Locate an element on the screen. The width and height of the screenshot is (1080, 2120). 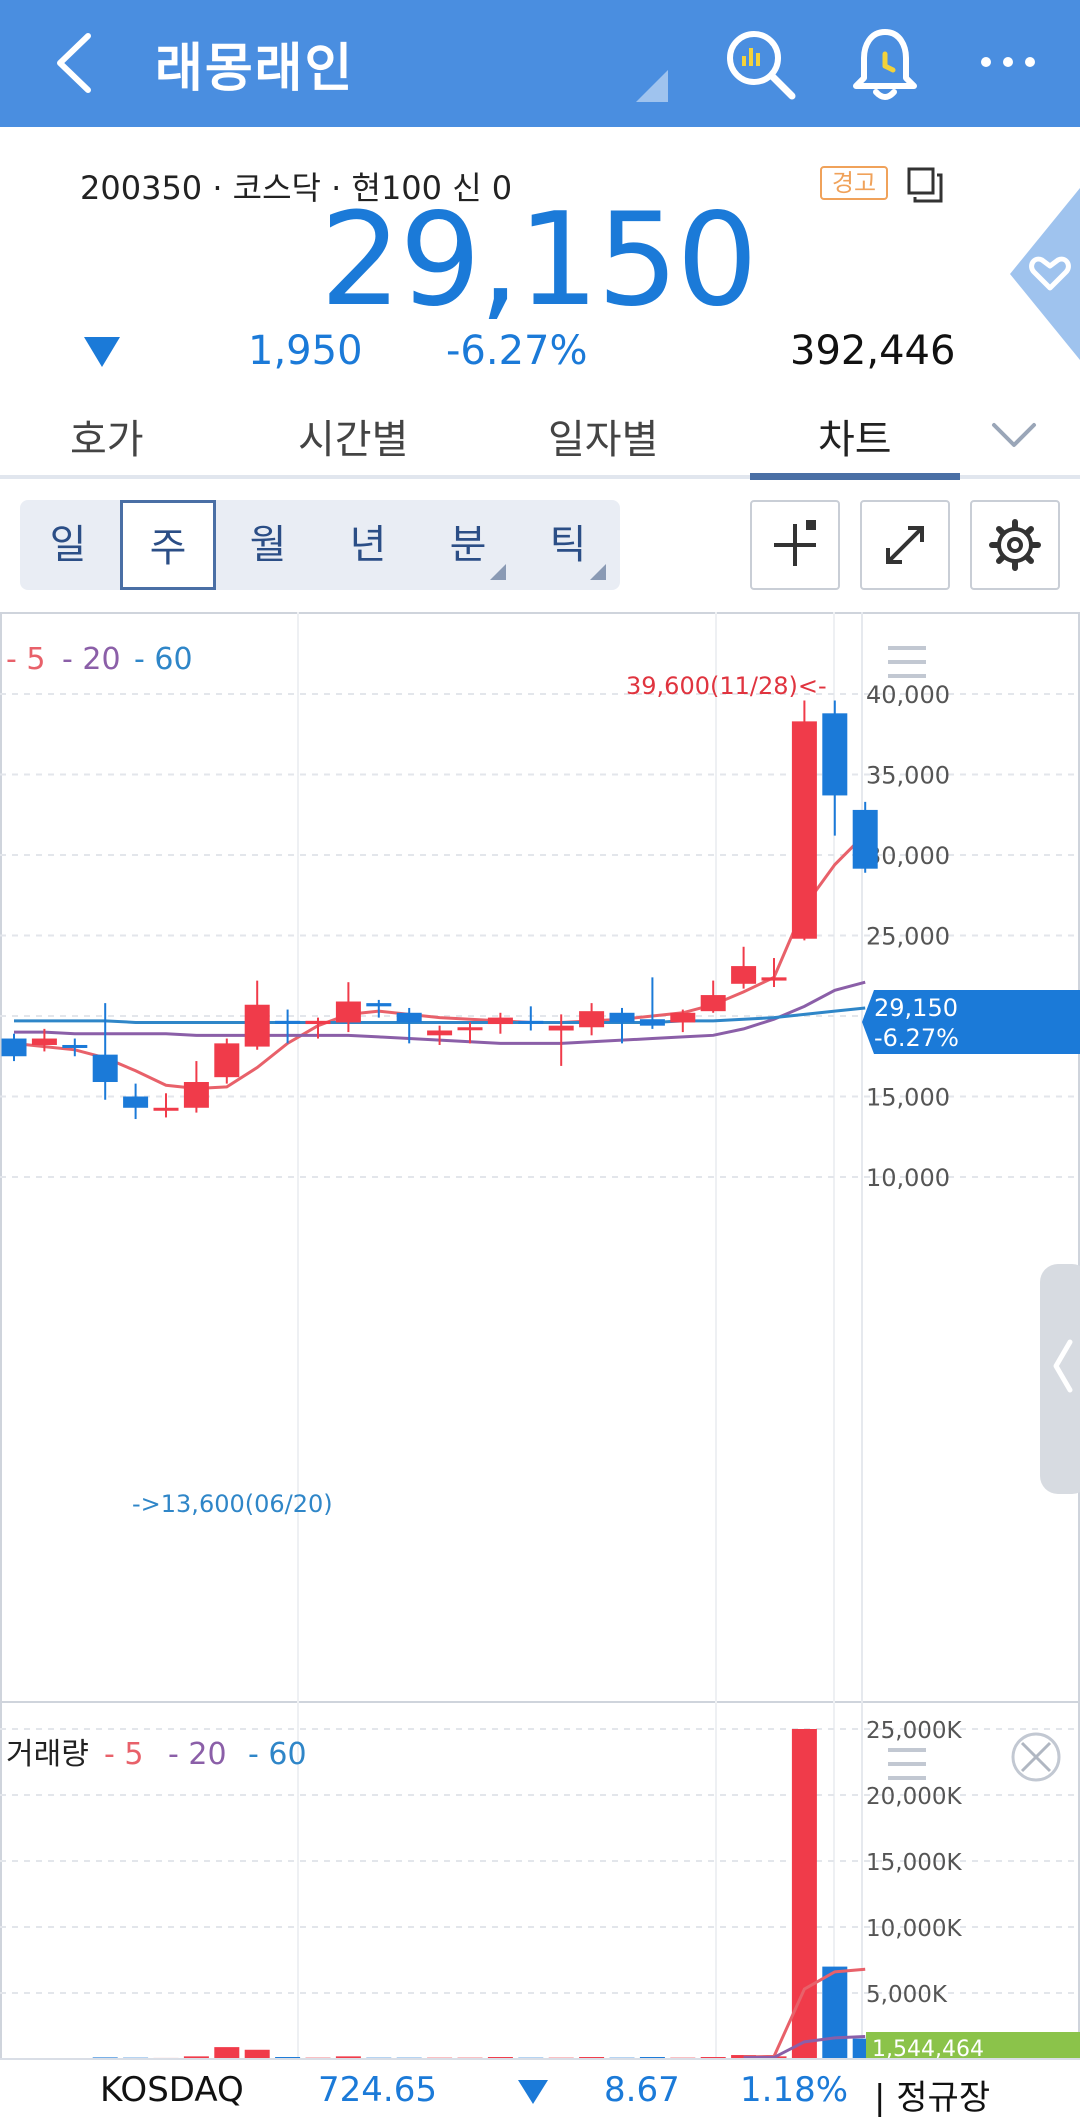
low-price-annotation: ->13,600(06/20) is located at coordinates (232, 1504).